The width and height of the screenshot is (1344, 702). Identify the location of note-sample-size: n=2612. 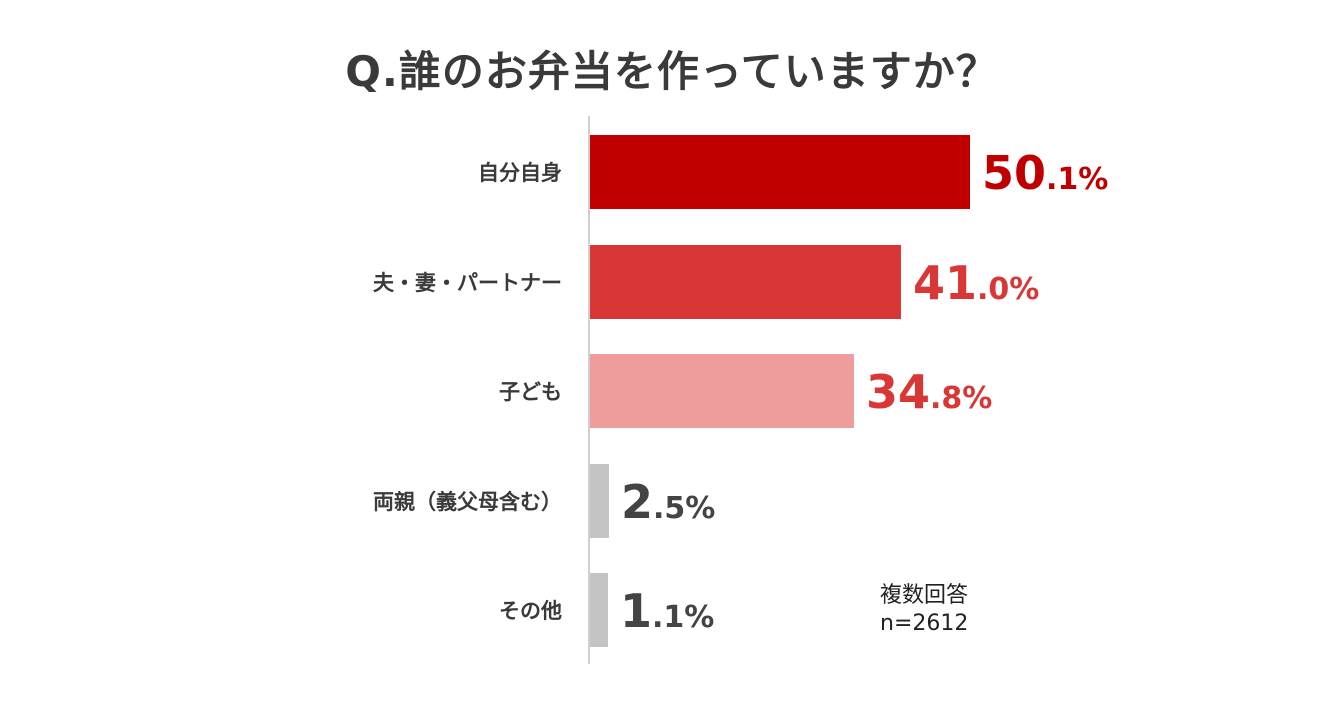
(924, 623).